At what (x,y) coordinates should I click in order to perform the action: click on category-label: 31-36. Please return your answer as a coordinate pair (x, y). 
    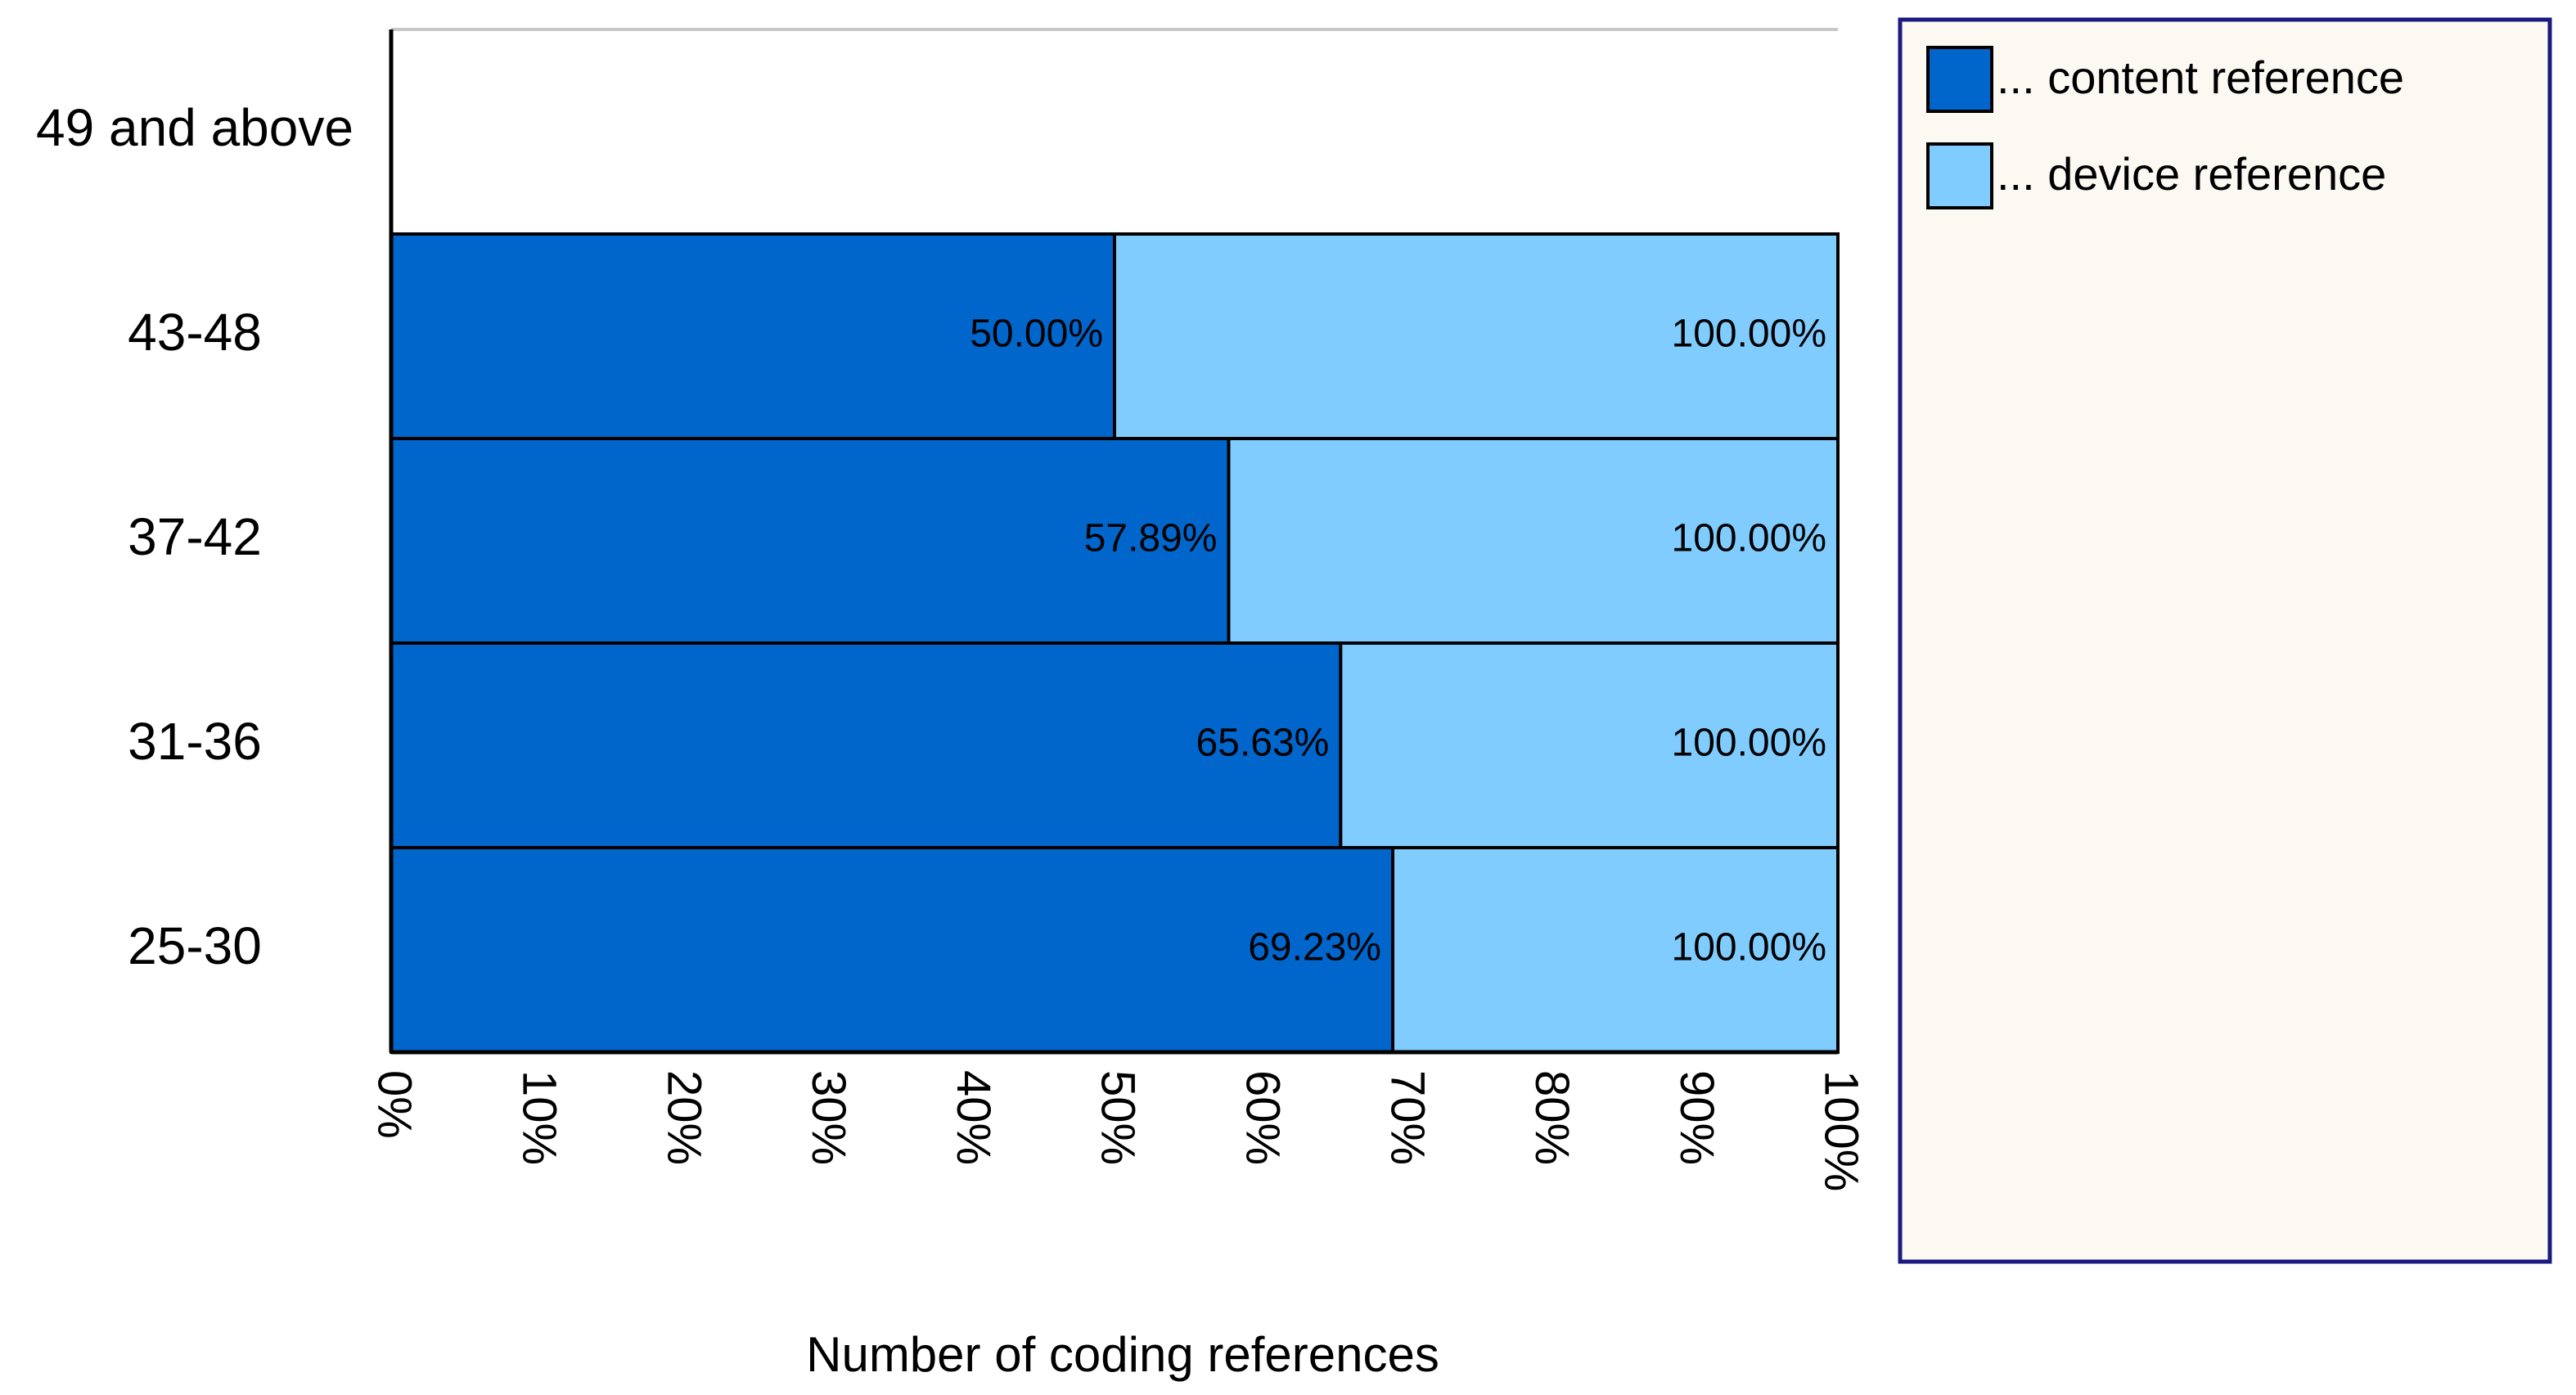
    Looking at the image, I should click on (195, 742).